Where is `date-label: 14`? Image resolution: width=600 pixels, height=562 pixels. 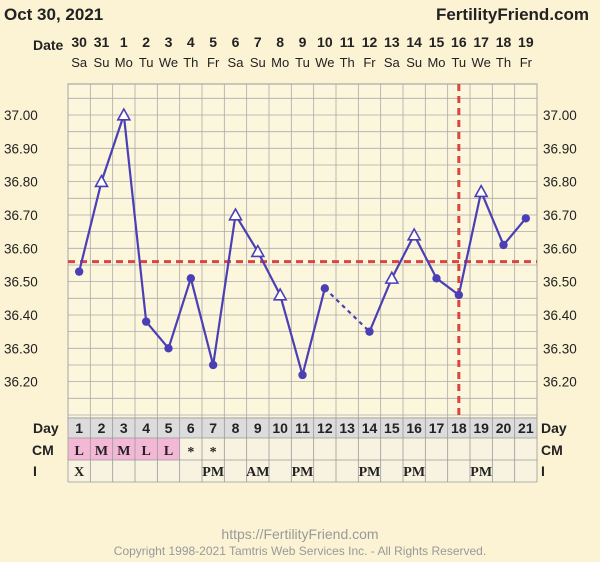 date-label: 14 is located at coordinates (414, 42).